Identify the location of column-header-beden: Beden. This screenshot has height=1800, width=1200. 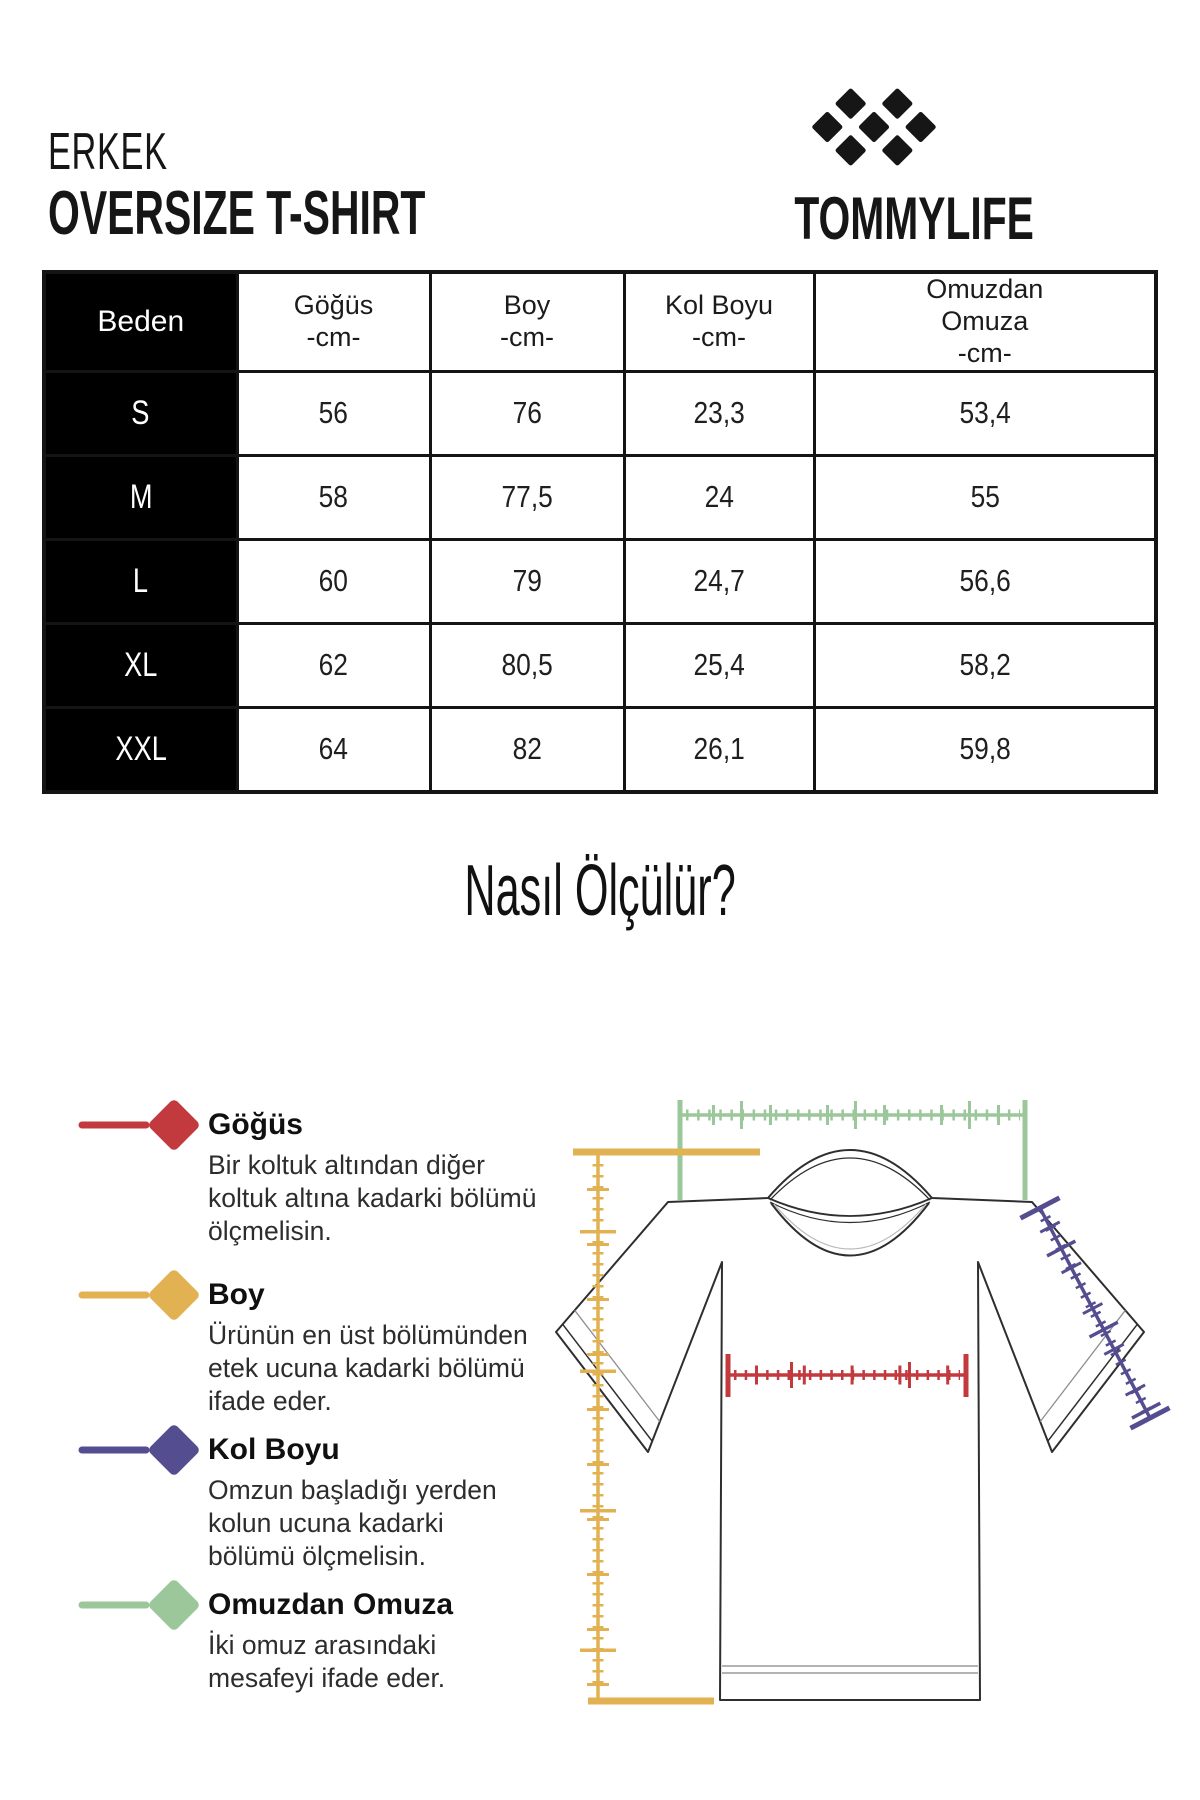
(140, 321).